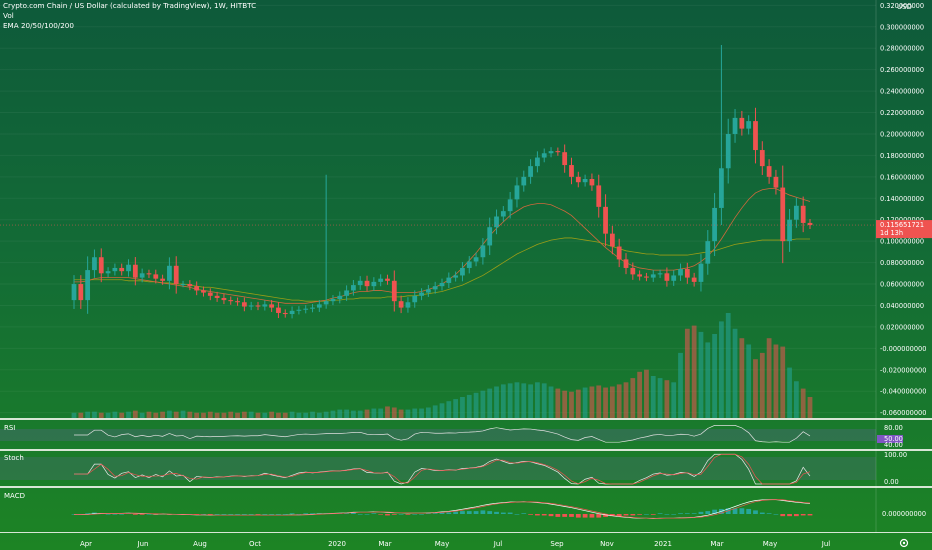 Image resolution: width=932 pixels, height=550 pixels. I want to click on price-tick-label: 0.140000000, so click(902, 199).